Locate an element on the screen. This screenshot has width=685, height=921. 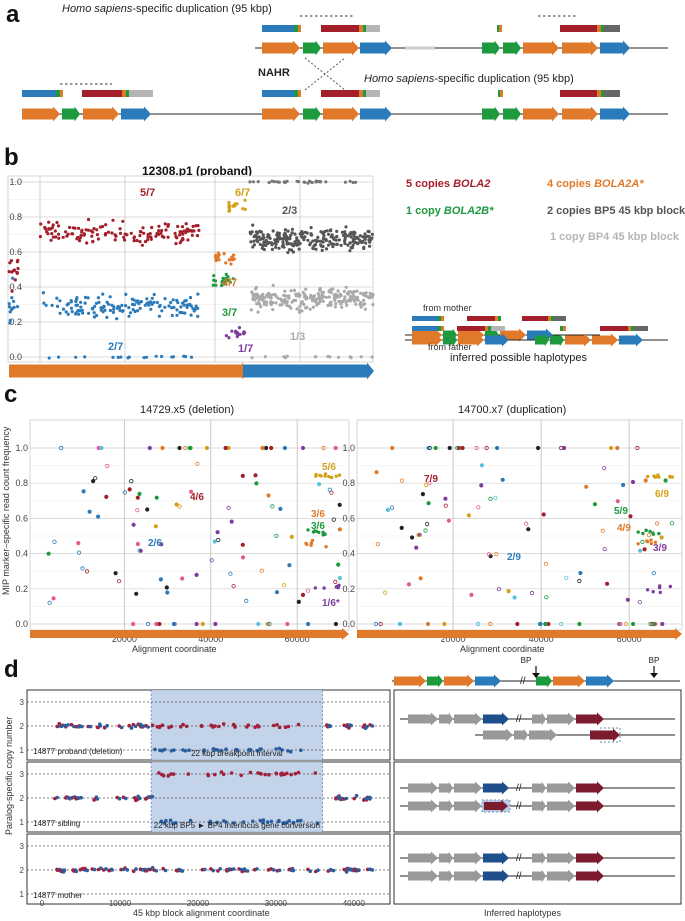
x-tick-label: 40000 is located at coordinates (210, 639).